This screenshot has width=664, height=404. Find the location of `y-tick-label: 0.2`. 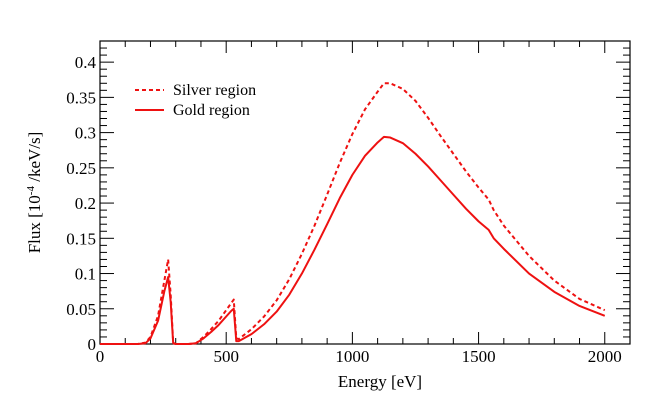

y-tick-label: 0.2 is located at coordinates (85, 203).